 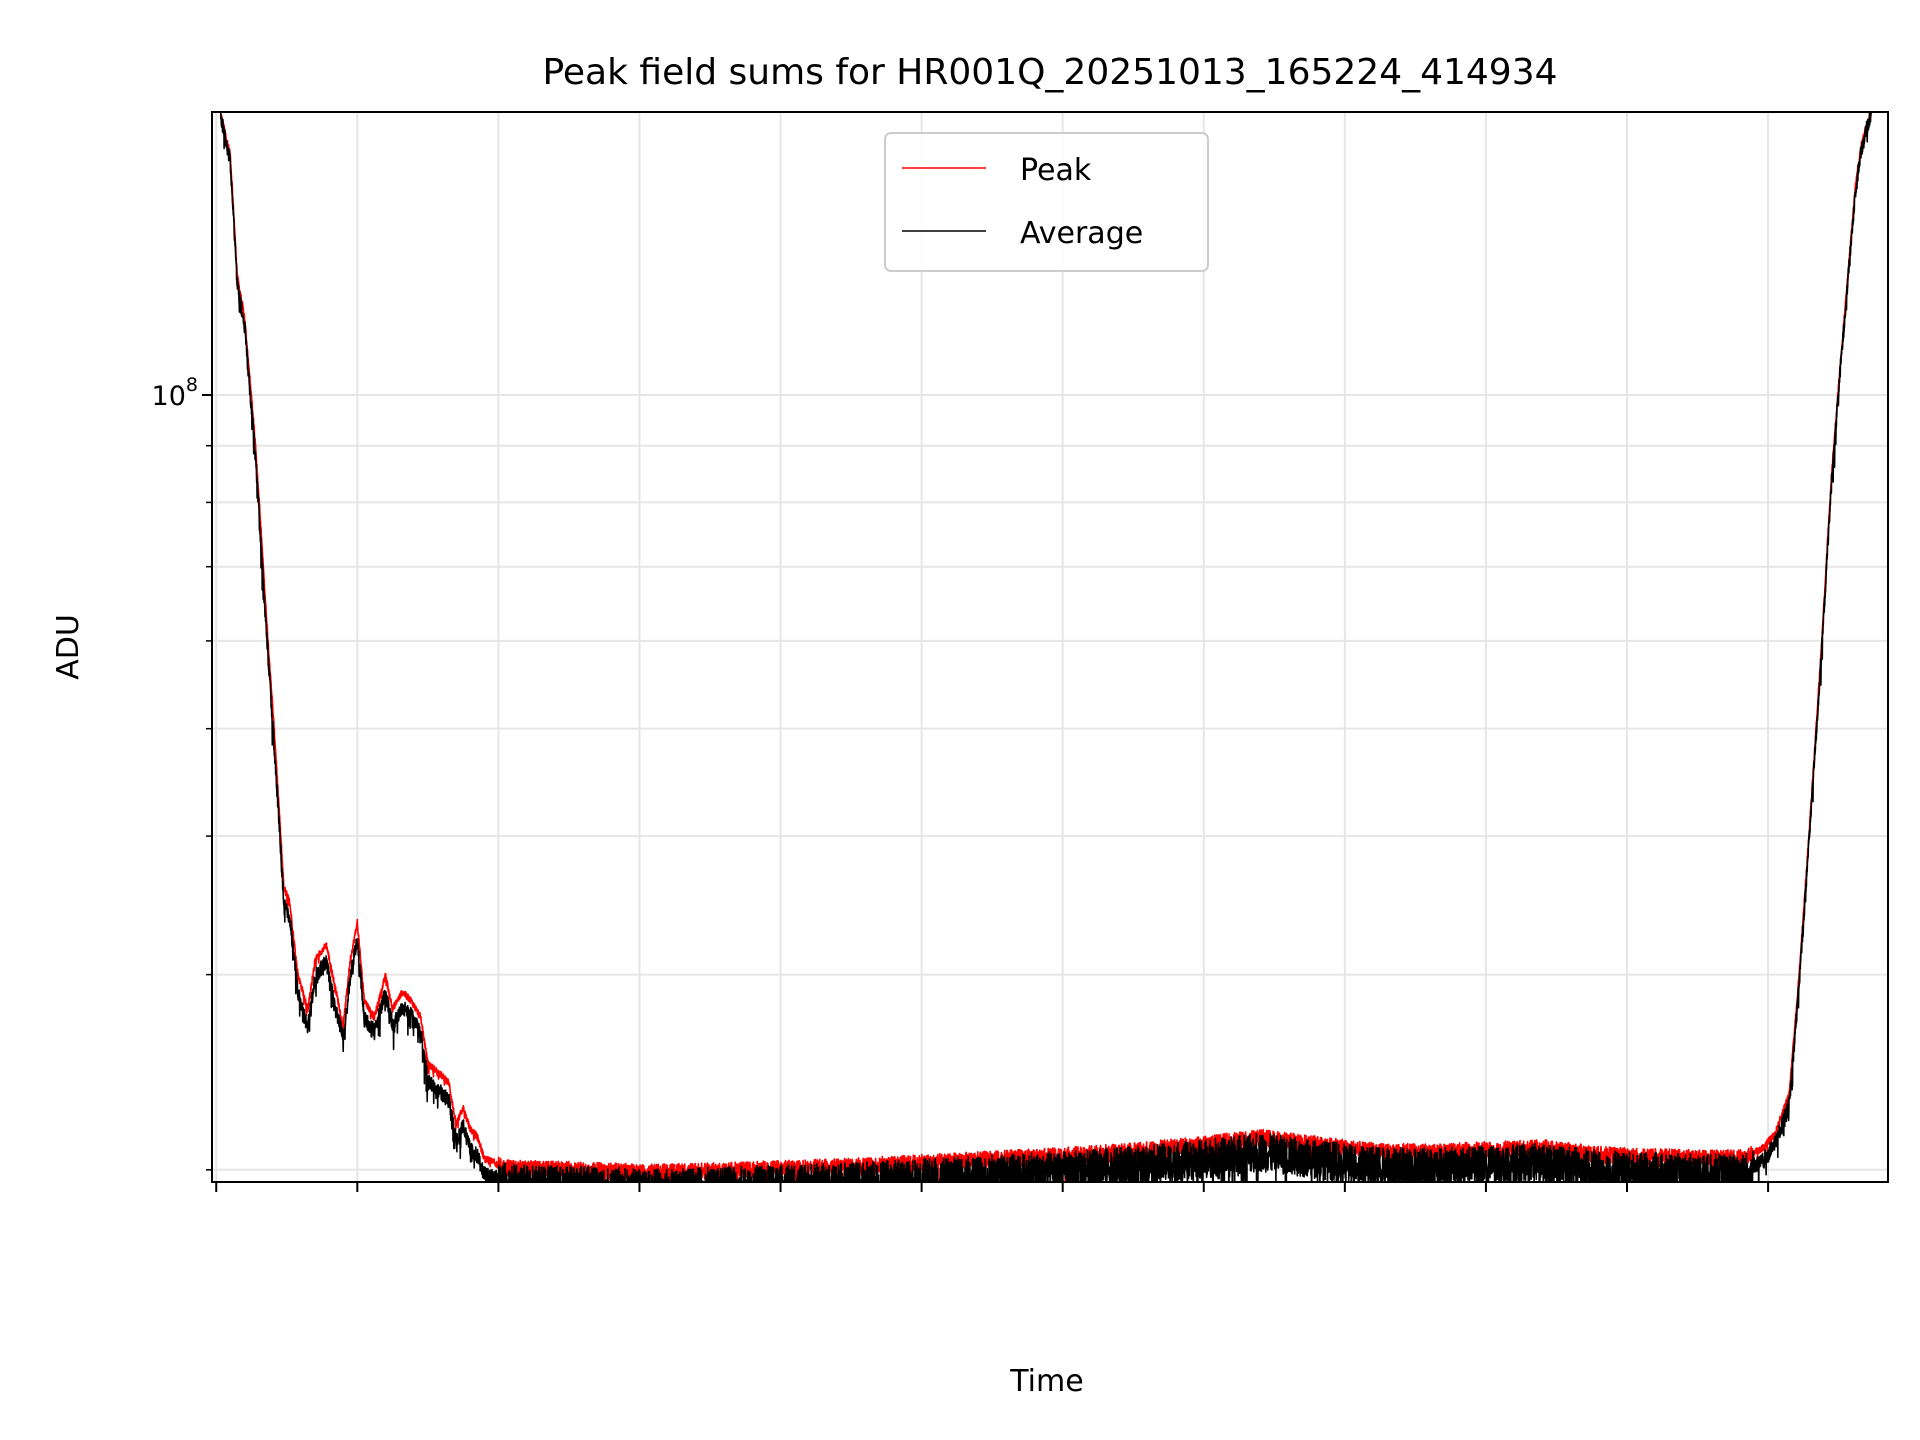 I want to click on y-tick-label-exponent: 8, so click(x=192, y=385).